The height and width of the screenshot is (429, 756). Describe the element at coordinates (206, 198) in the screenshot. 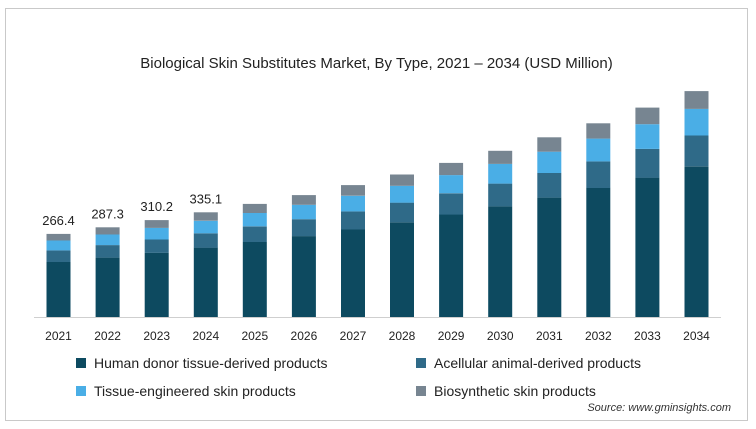

I see `total-label-2024: 335.1` at that location.